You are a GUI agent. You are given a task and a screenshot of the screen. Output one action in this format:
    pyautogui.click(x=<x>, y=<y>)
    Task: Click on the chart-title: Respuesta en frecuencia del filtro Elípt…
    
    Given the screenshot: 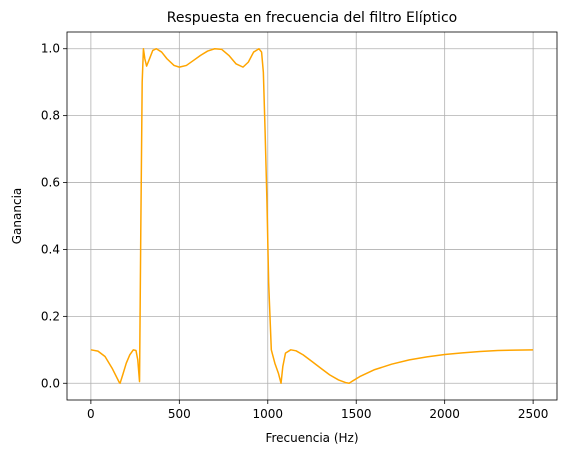 What is the action you would take?
    pyautogui.click(x=312, y=18)
    